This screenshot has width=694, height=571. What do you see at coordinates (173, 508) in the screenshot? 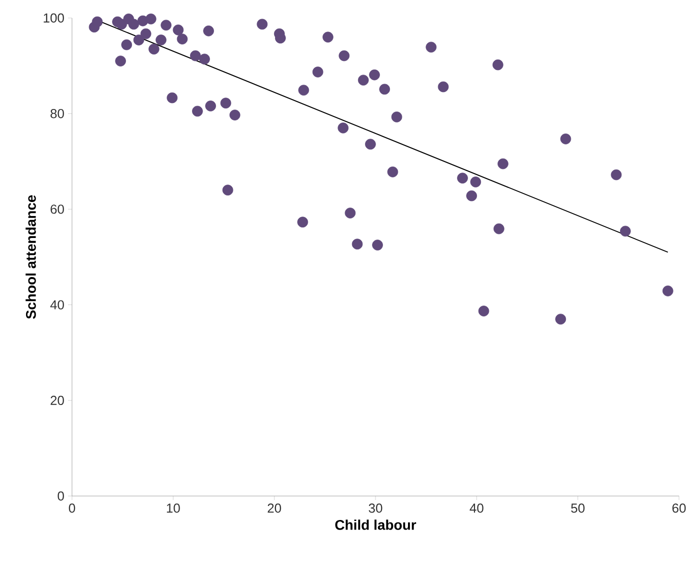
I see `x-tick-label: 10` at bounding box center [173, 508].